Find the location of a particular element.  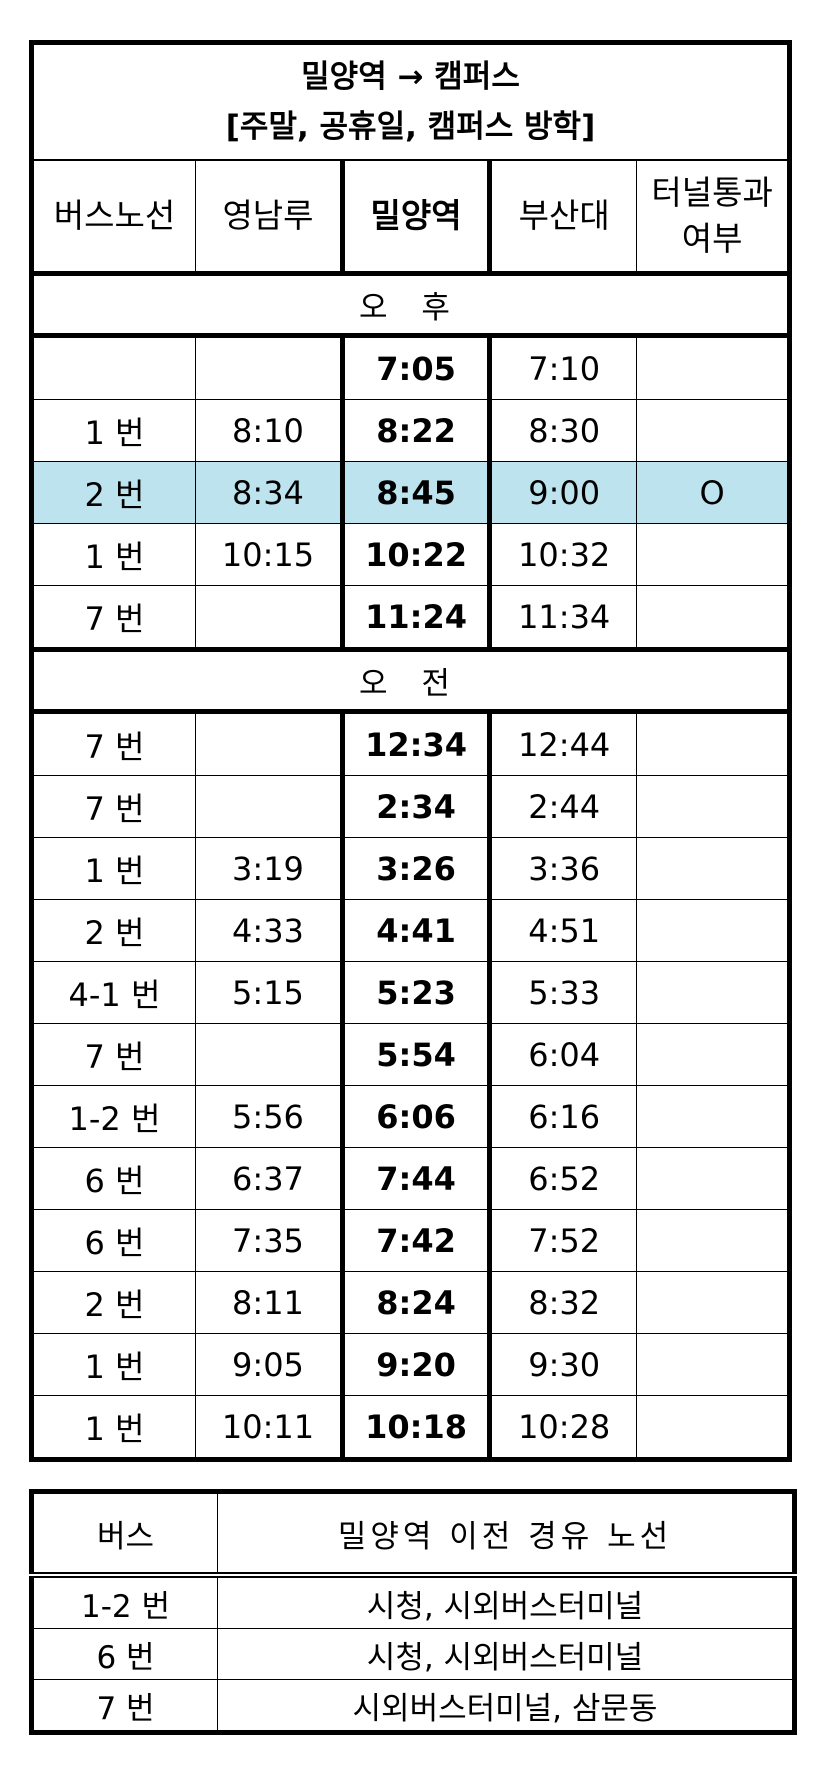

header-pnu: 부산대 is located at coordinates (562, 217).